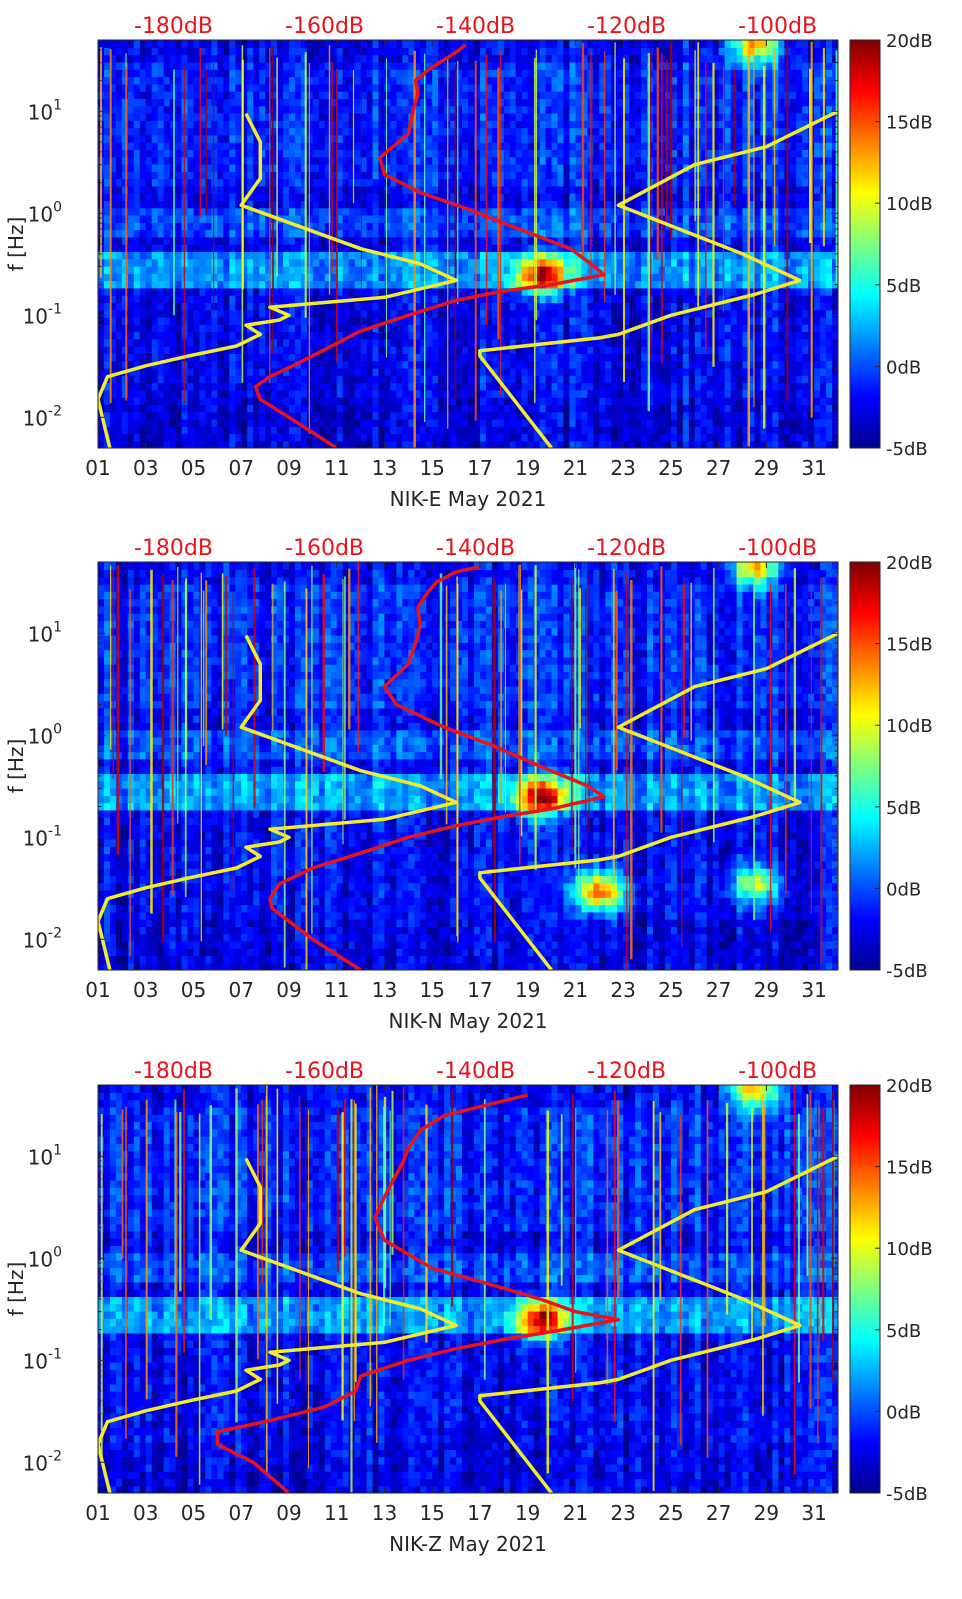 This screenshot has height=1599, width=962. Describe the element at coordinates (468, 499) in the screenshot. I see `x-axis-label: NIK-E May 2021` at that location.